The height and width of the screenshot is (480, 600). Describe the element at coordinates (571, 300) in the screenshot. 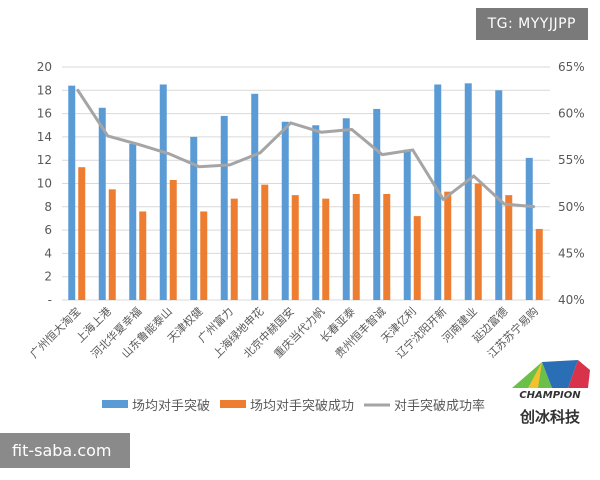

I see `y-right-tick-label: 40%` at that location.